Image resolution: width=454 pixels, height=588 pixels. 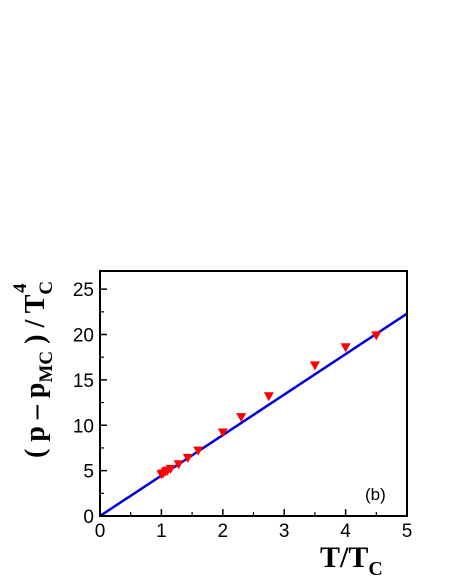 I want to click on y-tick-label: 20, so click(x=83, y=336).